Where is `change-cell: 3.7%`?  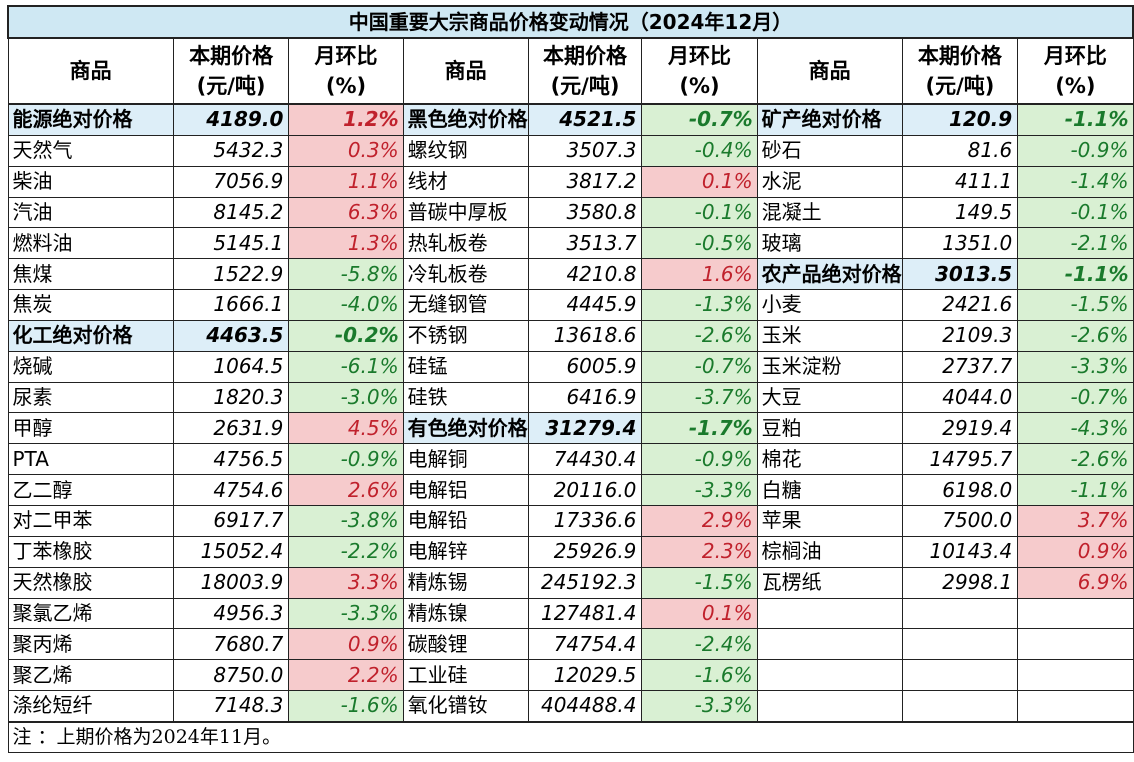
change-cell: 3.7% is located at coordinates (1075, 520).